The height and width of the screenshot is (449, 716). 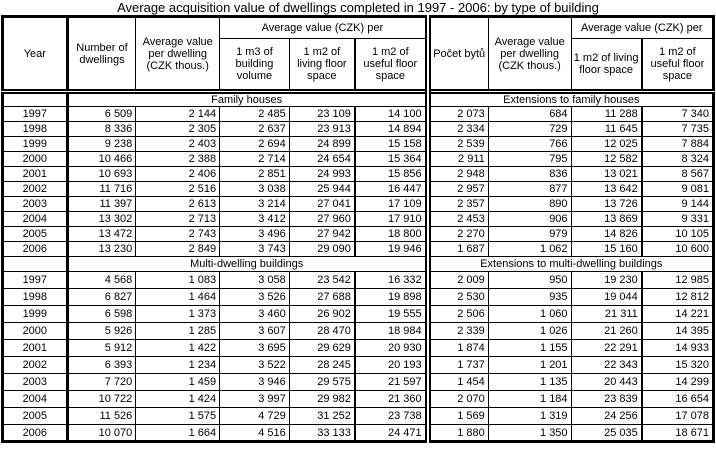 What do you see at coordinates (35, 314) in the screenshot?
I see `year-cell: 1999` at bounding box center [35, 314].